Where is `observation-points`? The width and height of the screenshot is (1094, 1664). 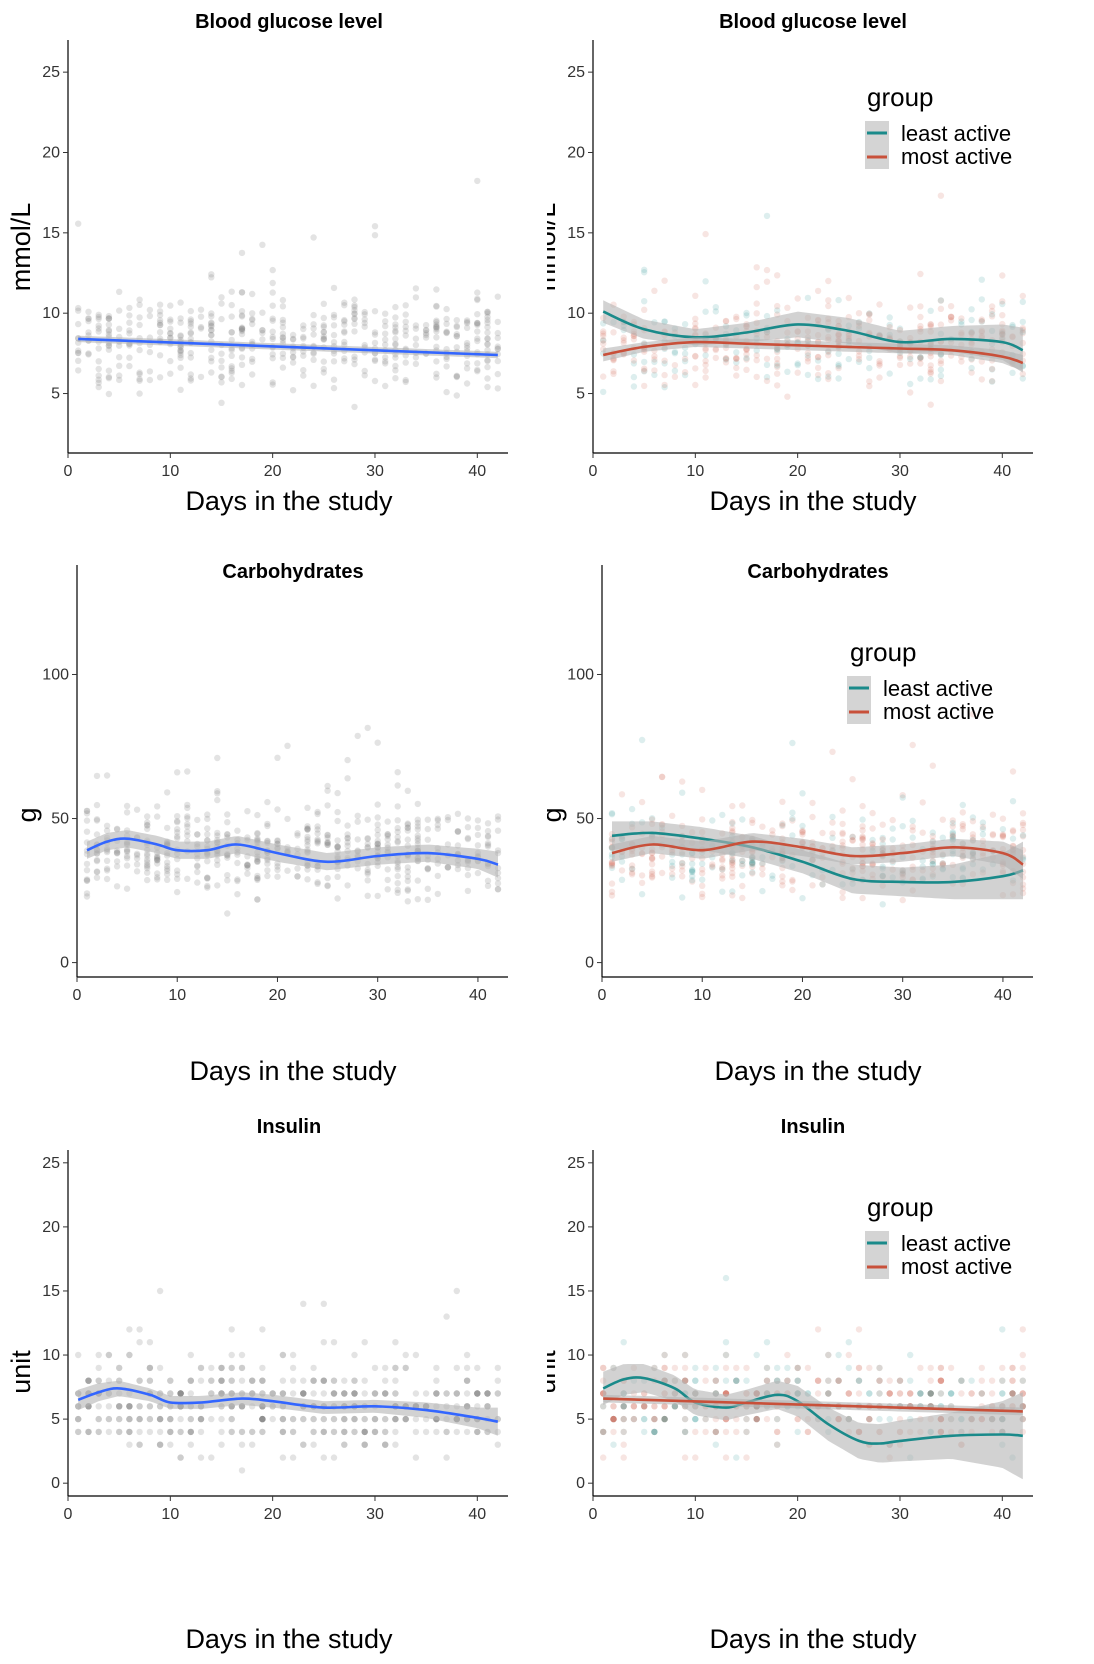
observation-points is located at coordinates (288, 294).